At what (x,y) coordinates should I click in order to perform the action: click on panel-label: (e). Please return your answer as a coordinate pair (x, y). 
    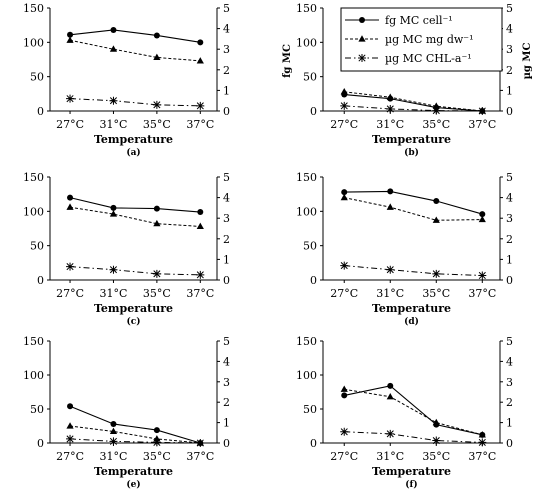
    Looking at the image, I should click on (133, 484).